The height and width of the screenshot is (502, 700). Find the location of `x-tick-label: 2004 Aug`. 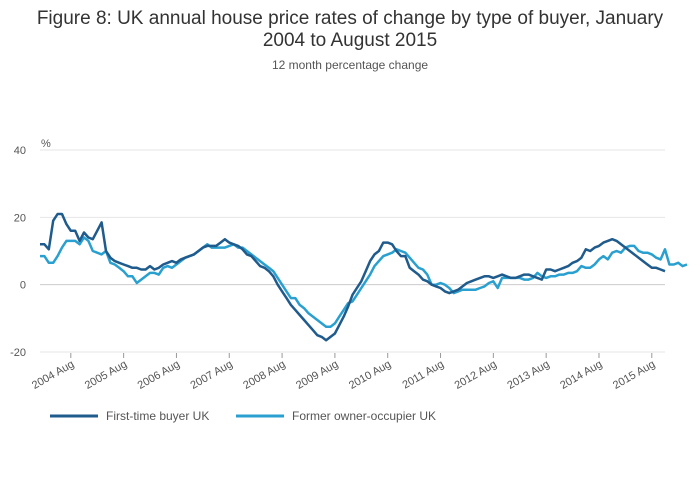

x-tick-label: 2004 Aug is located at coordinates (53, 375).